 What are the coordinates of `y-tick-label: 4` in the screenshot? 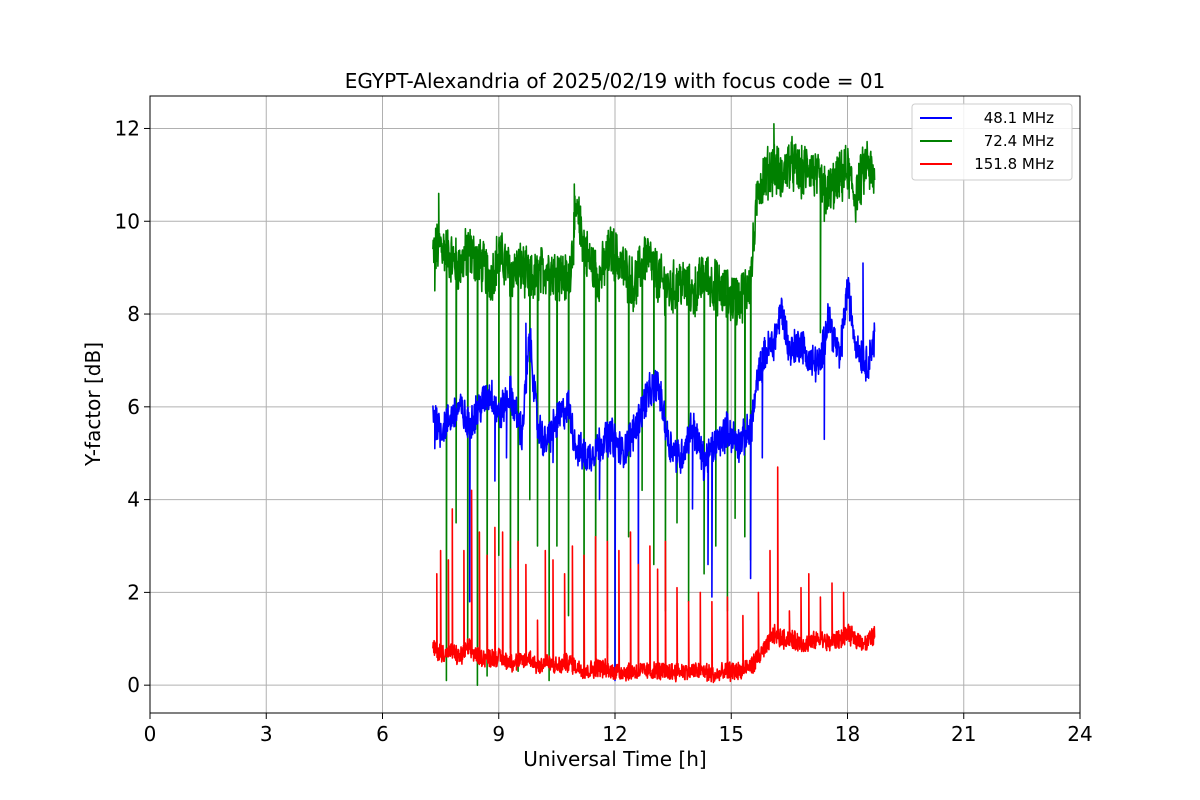 It's located at (133, 500).